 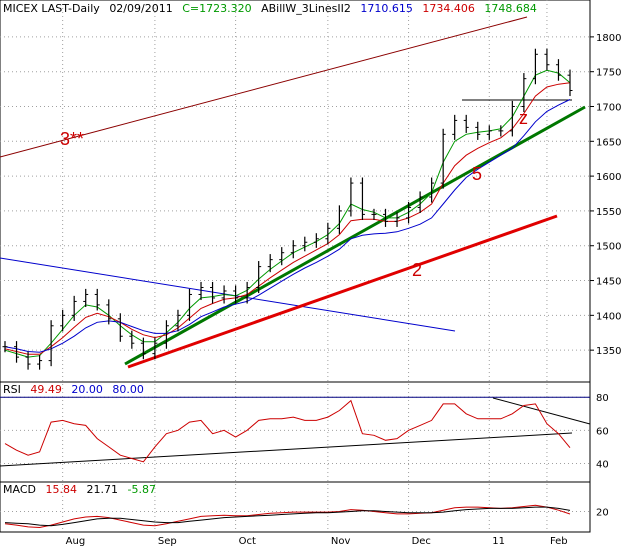 I want to click on rsi-label: RSI, so click(x=12, y=389).